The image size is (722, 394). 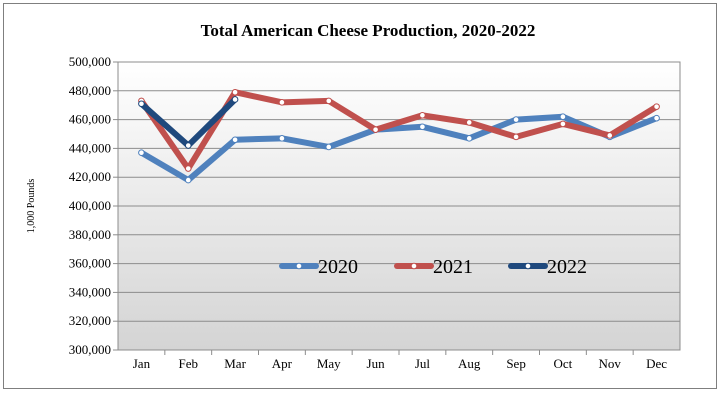 I want to click on y-tick-label: 320,000, so click(x=90, y=320).